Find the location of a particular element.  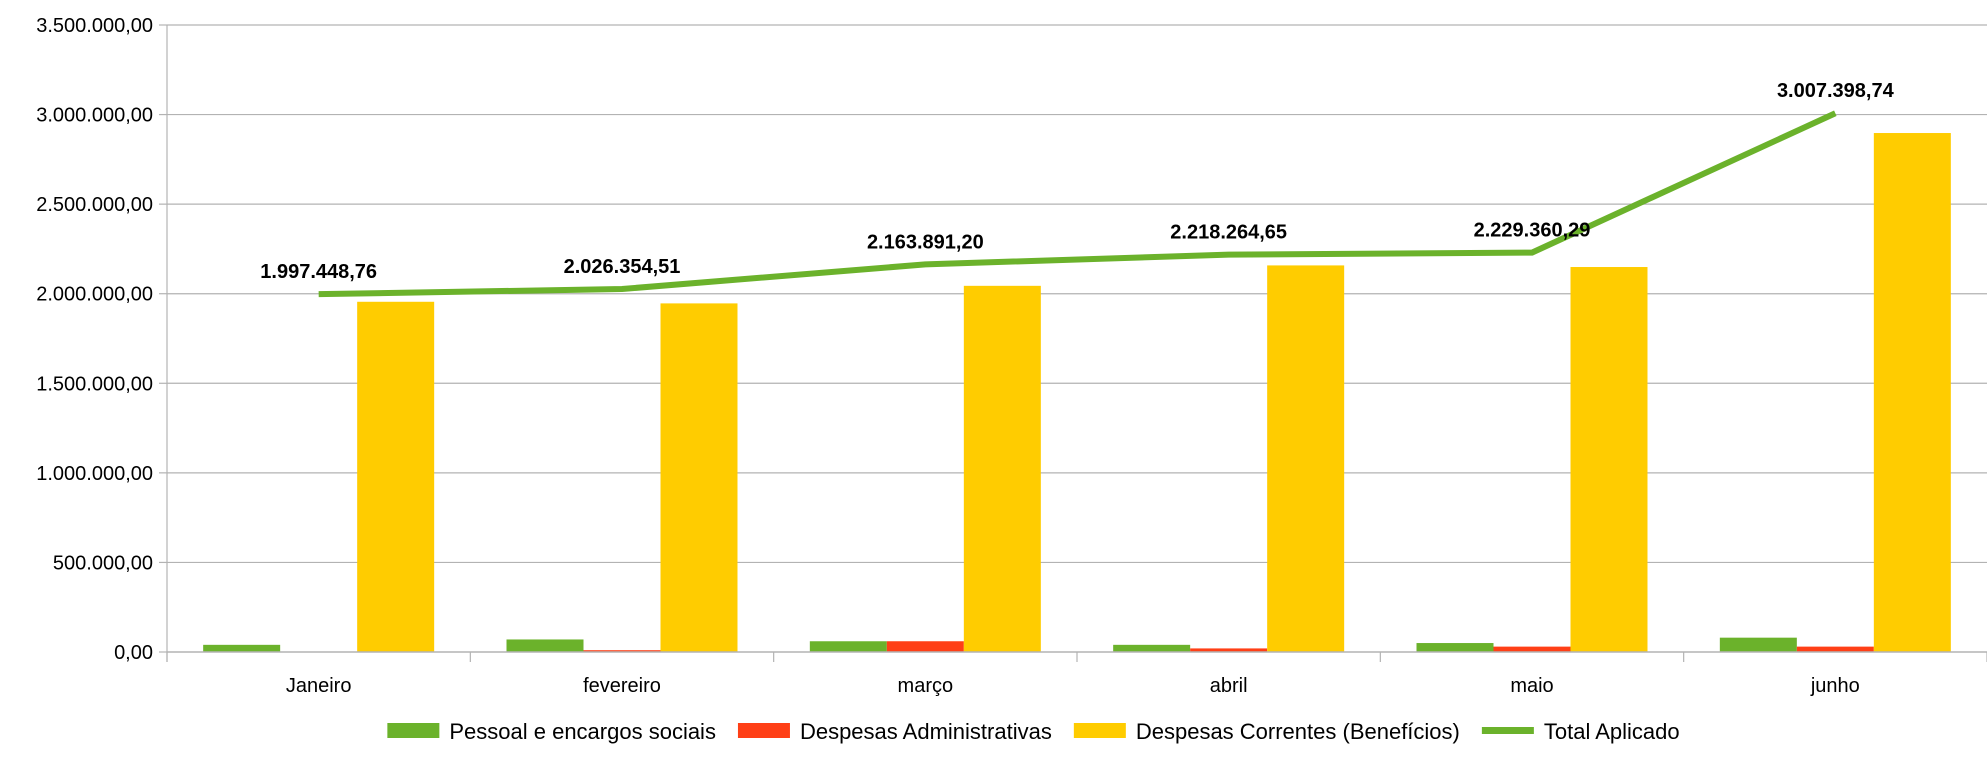

y-tick-label: 3.000.000,00 is located at coordinates (94, 116).